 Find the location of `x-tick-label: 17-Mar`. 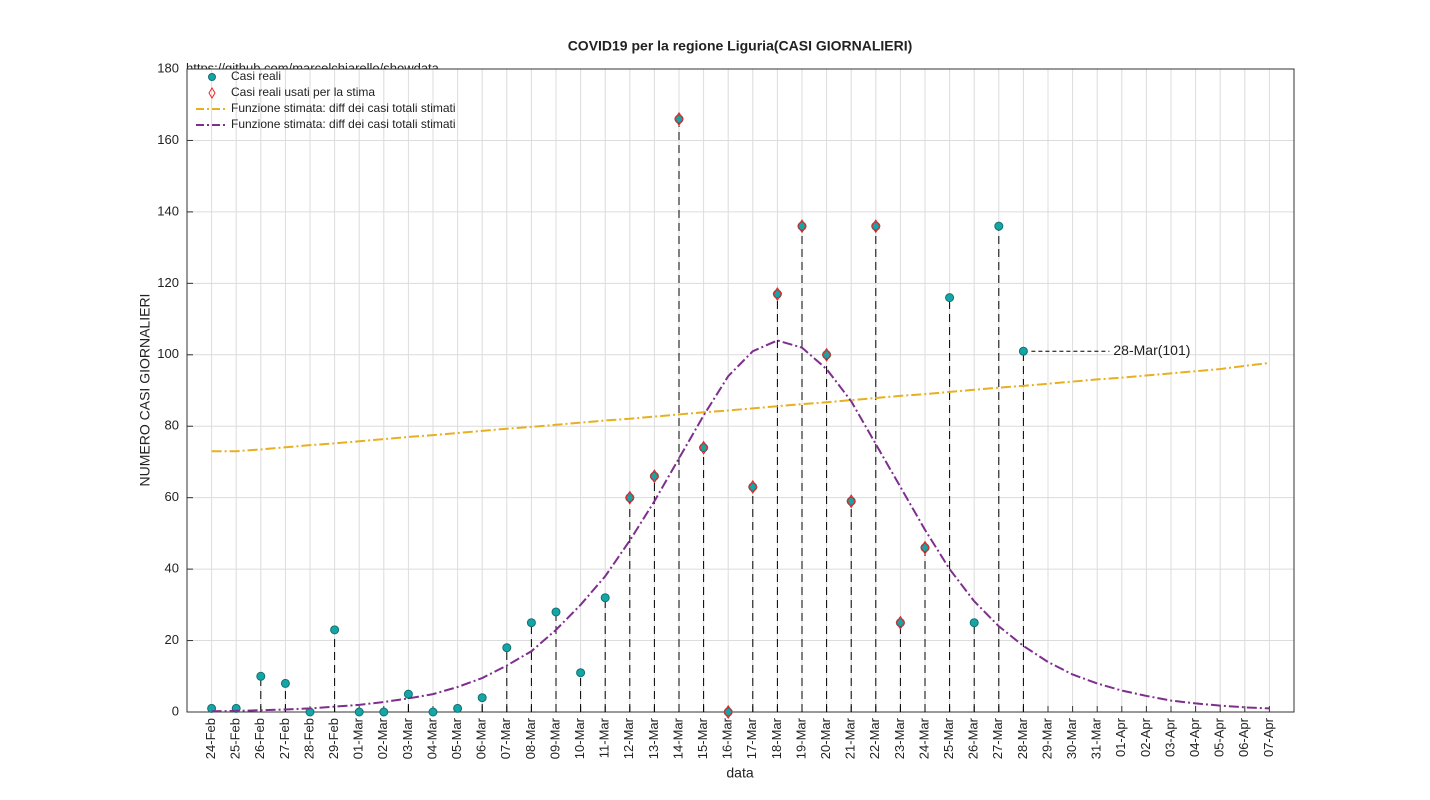

x-tick-label: 17-Mar is located at coordinates (751, 738).